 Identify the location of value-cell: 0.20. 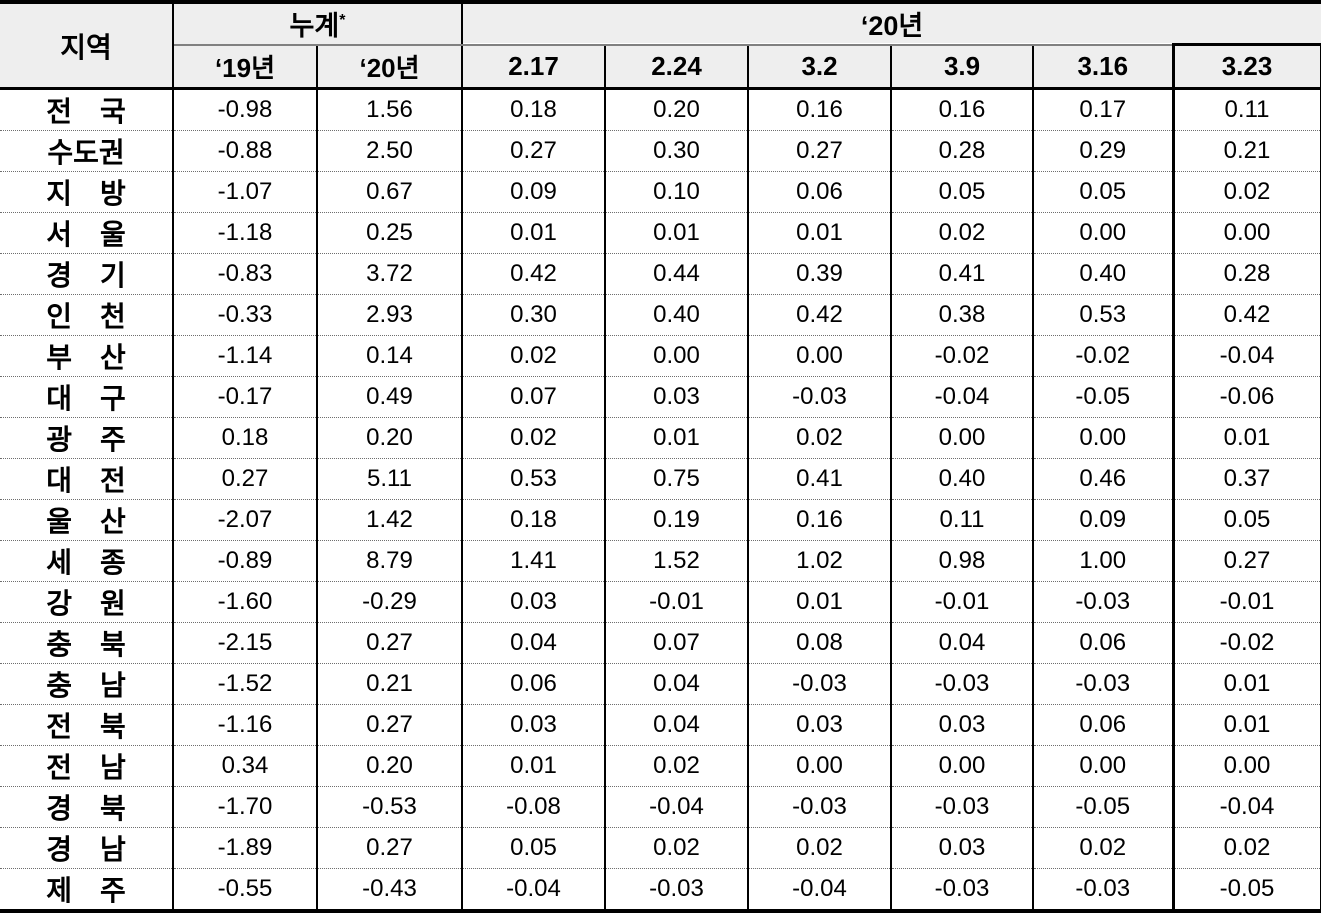
(676, 109).